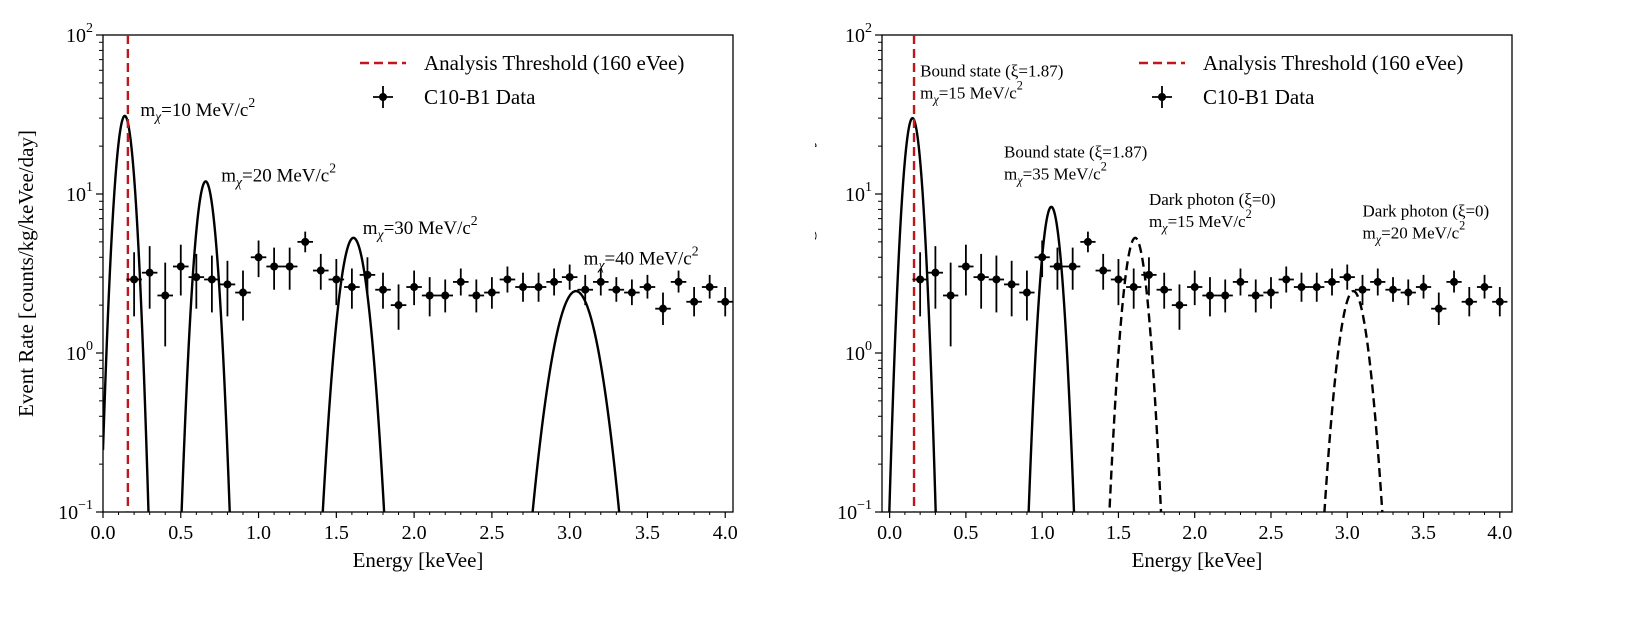  I want to click on legend: Analysis Threshold (160 eVee) C10-B1 Data, so click(522, 80).